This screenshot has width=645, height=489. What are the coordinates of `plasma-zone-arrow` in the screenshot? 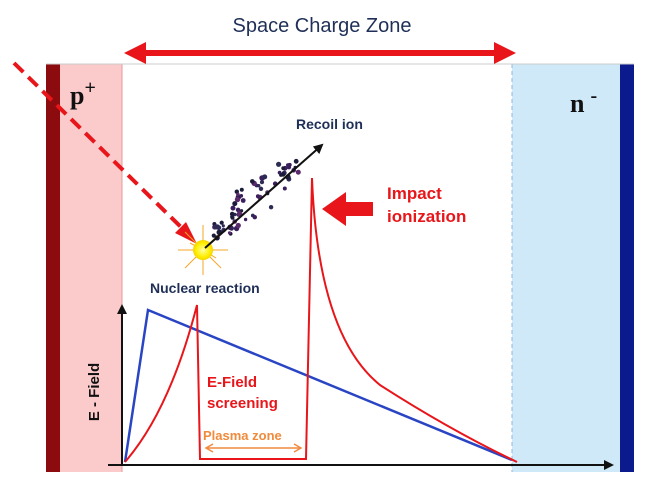 It's located at (253, 448).